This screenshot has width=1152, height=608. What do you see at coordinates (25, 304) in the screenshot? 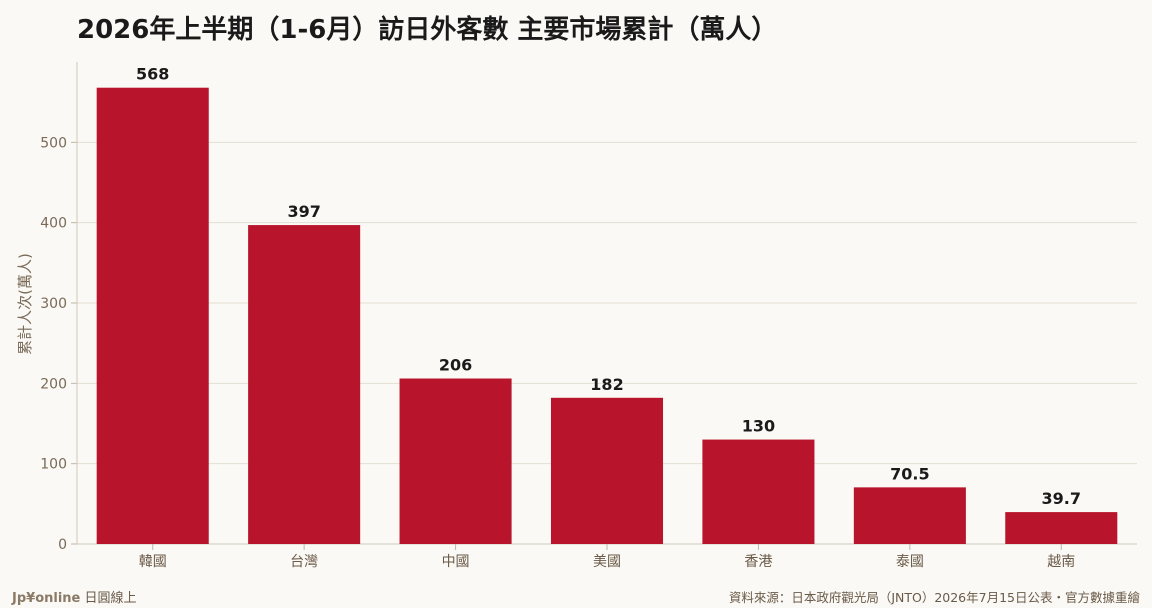
I see `y-axis-label: 累計人次(萬人)` at bounding box center [25, 304].